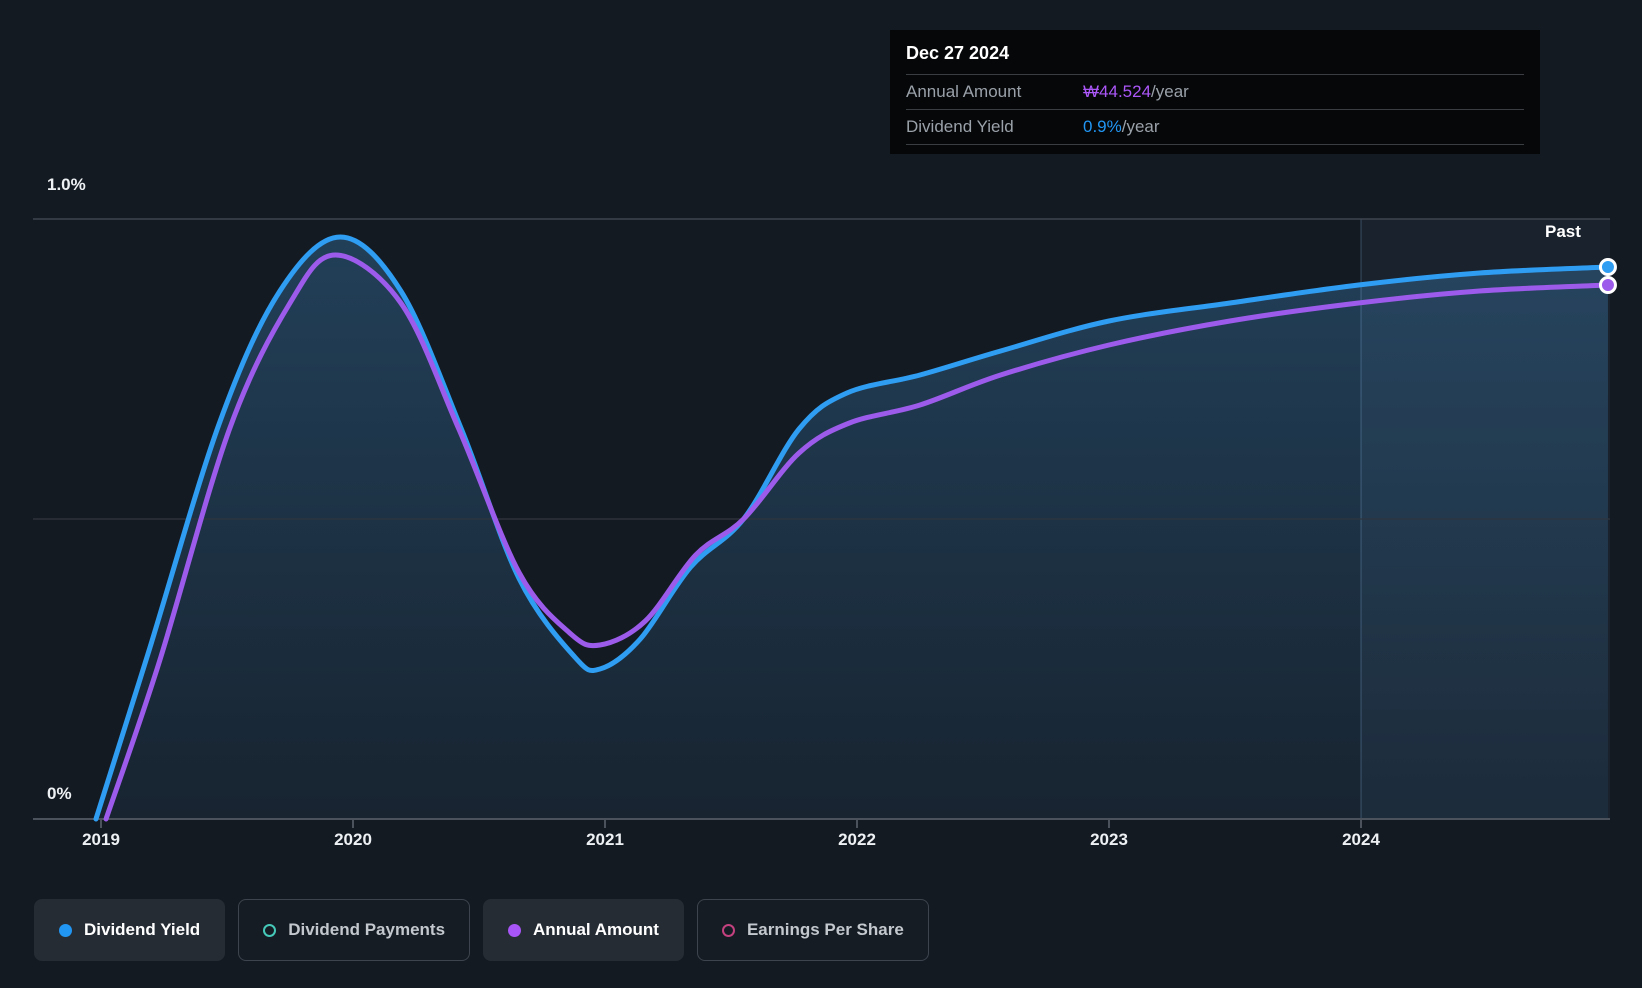 Image resolution: width=1642 pixels, height=988 pixels. Describe the element at coordinates (367, 929) in the screenshot. I see `legend-label: Dividend Payments` at that location.